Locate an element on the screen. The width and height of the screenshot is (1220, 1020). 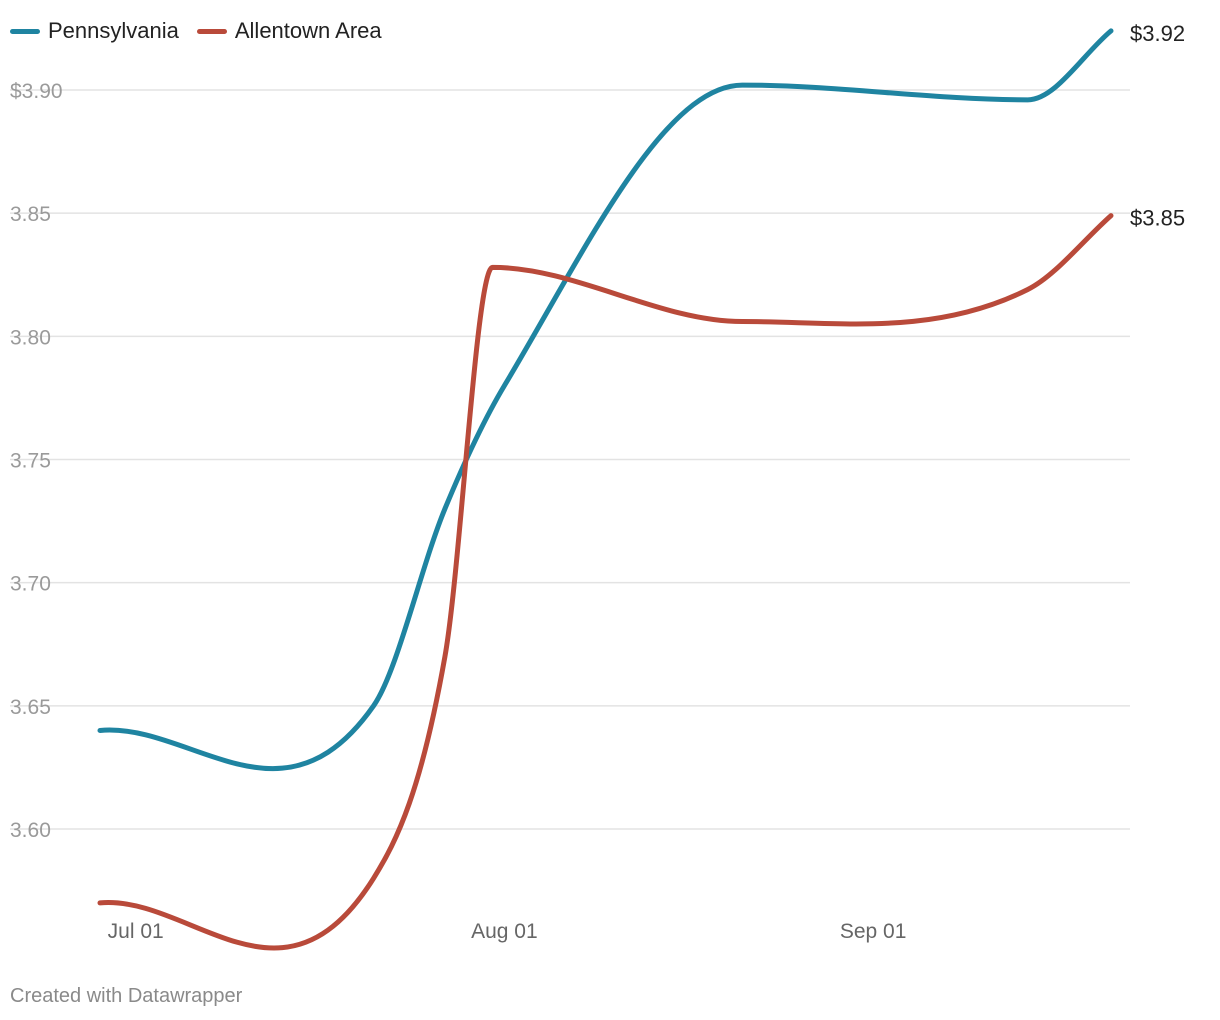
y-tick-label: 3.65 is located at coordinates (30, 707).